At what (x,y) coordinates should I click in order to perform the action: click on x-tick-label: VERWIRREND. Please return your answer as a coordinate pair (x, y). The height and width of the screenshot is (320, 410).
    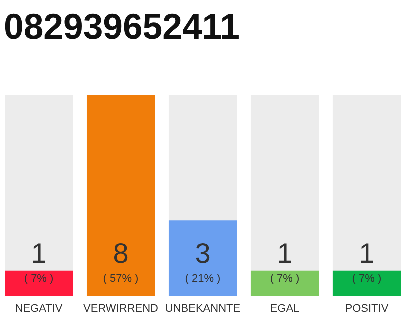
    Looking at the image, I should click on (121, 309).